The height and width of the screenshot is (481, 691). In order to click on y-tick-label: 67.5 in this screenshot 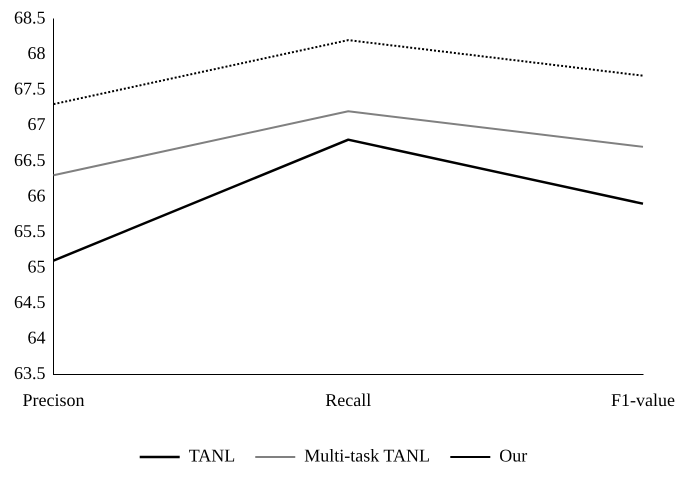, I will do `click(30, 88)`.